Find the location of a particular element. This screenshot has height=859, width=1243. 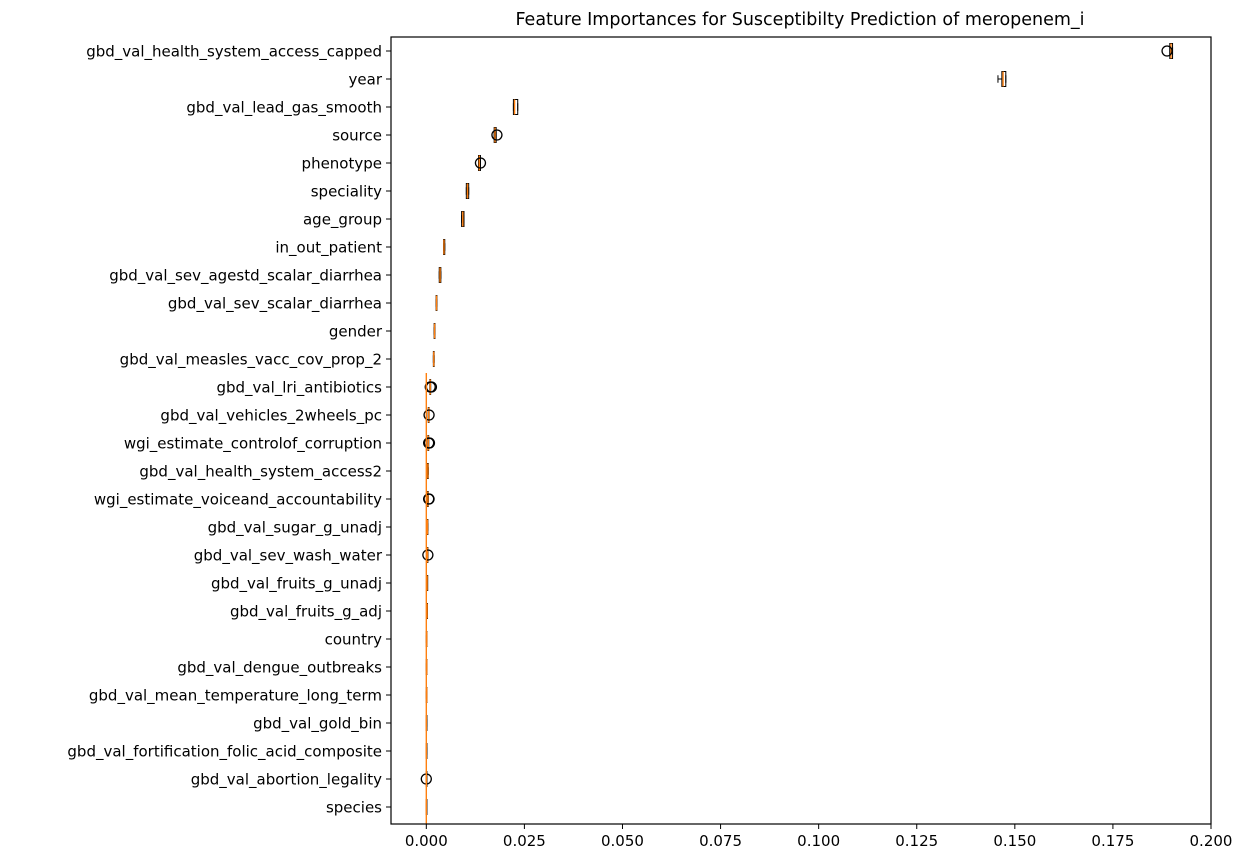

box-gbd_val_sev_wash_water is located at coordinates (428, 555).